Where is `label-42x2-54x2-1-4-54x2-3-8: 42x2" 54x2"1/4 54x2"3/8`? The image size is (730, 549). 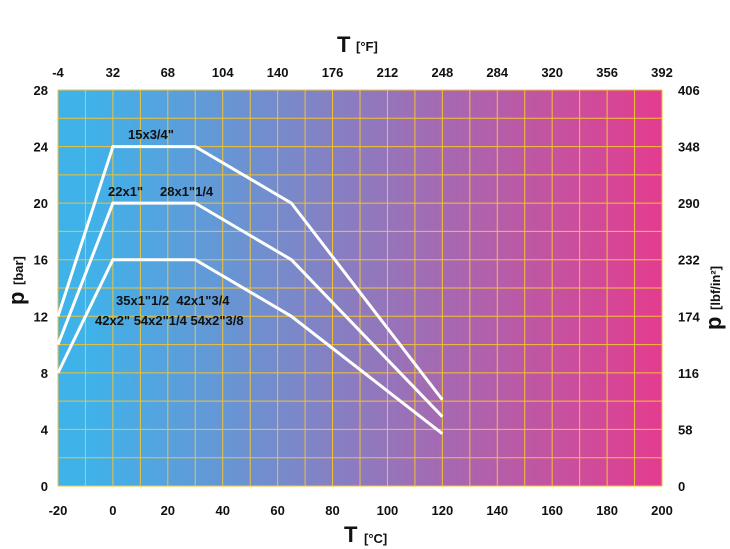
label-42x2-54x2-1-4-54x2-3-8: 42x2" 54x2"1/4 54x2"3/8 is located at coordinates (169, 320).